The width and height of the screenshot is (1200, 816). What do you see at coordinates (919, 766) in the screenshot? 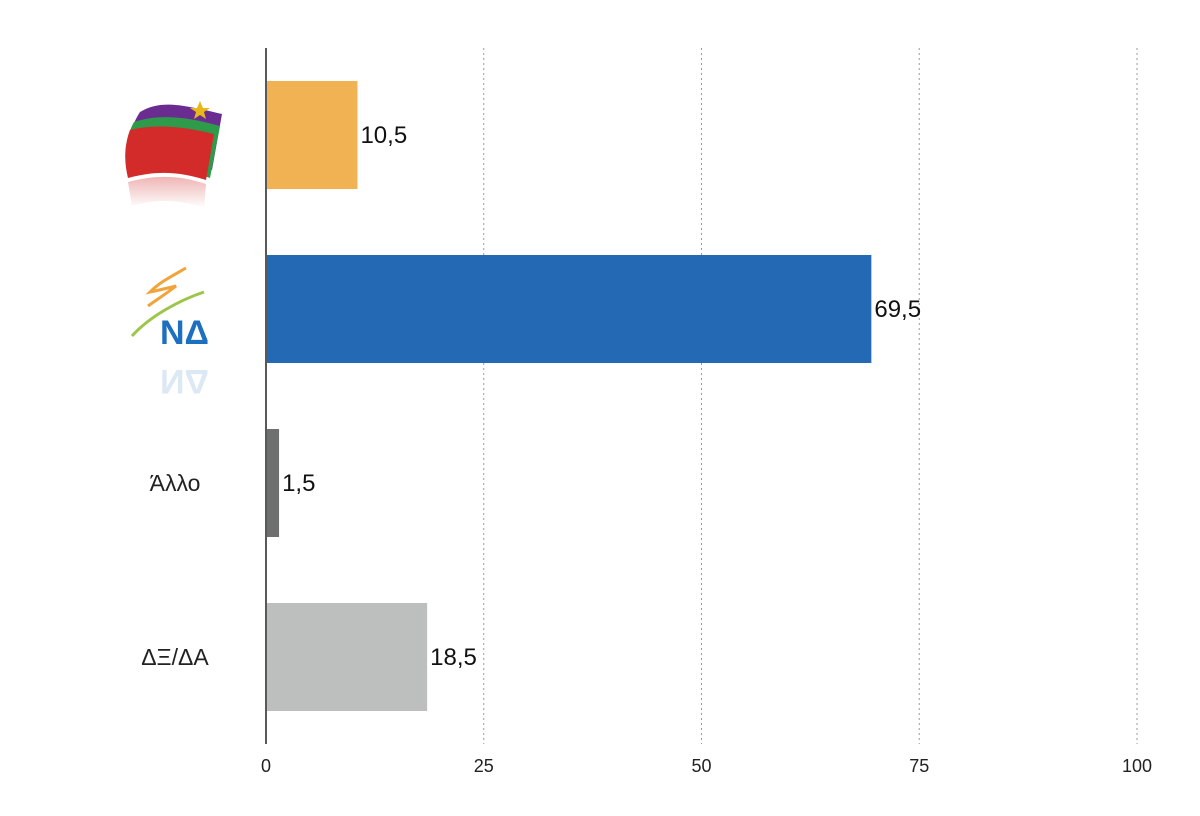
I see `x-tick-label: 75` at bounding box center [919, 766].